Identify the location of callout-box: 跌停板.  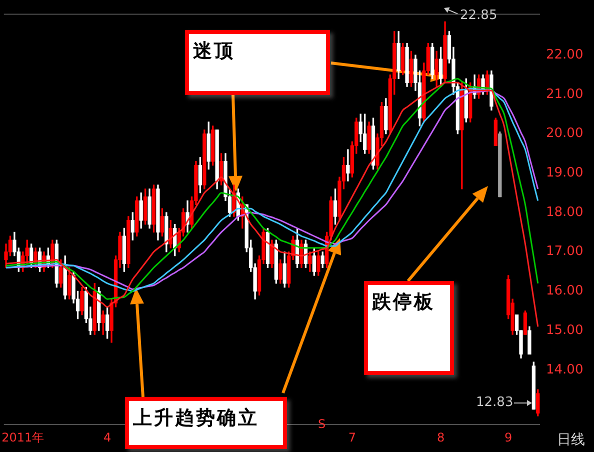
(409, 328).